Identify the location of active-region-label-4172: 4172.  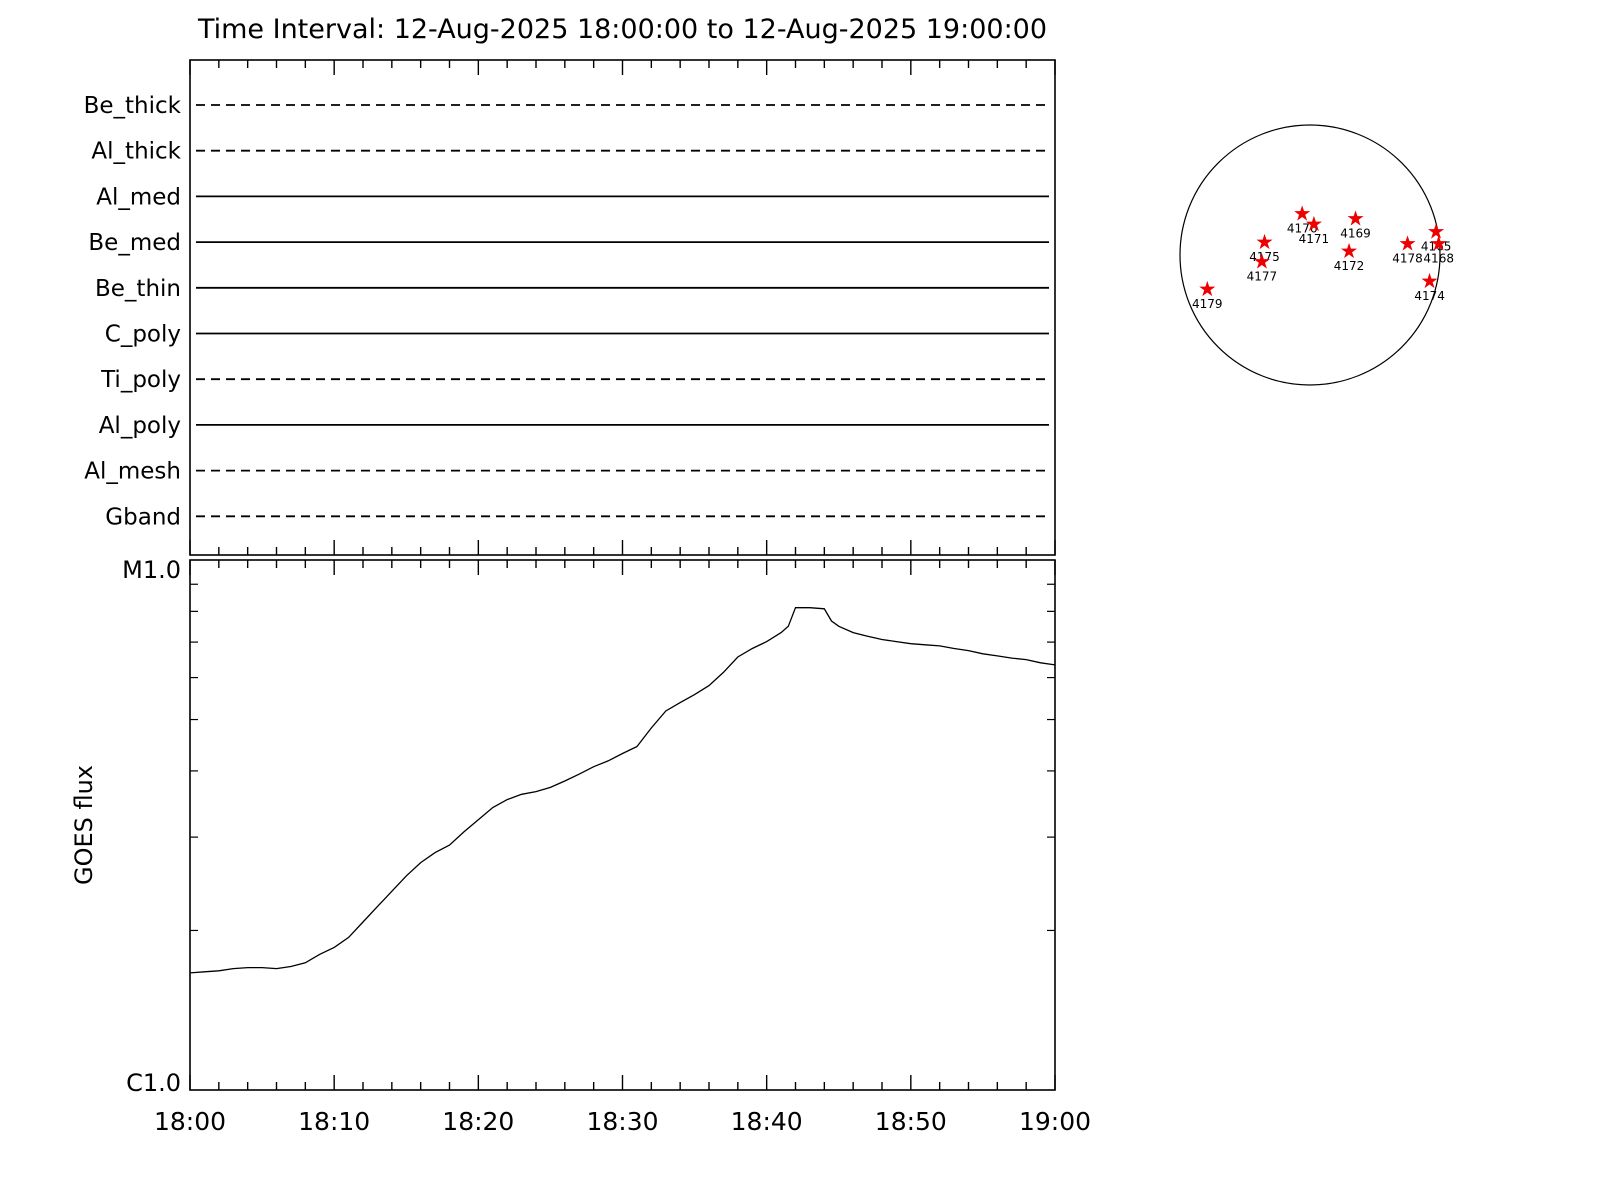
(1349, 266).